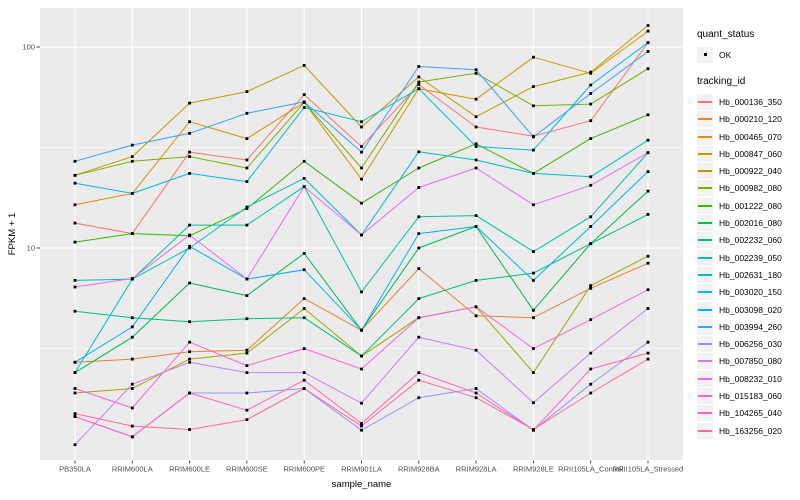 The image size is (800, 500). I want to click on x-tick-label: RRIM600PE, so click(304, 469).